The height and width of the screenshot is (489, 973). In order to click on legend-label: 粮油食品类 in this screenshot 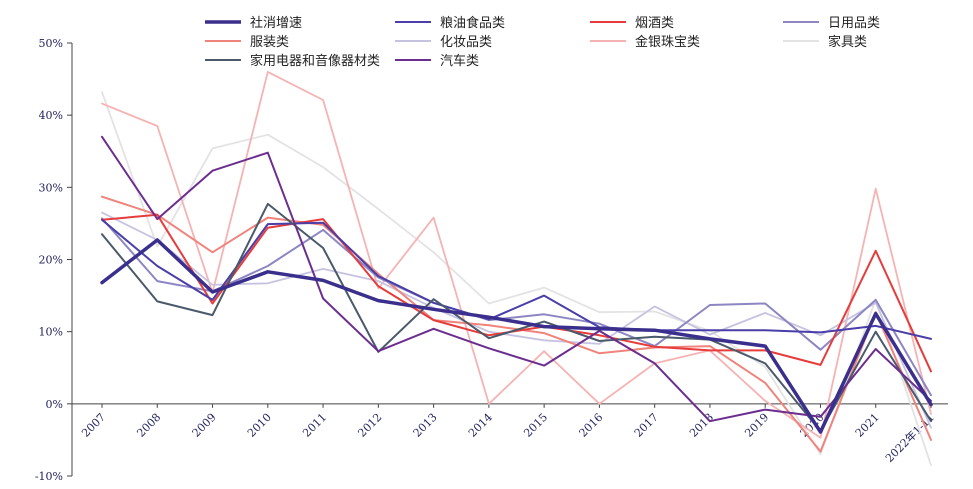, I will do `click(472, 23)`.